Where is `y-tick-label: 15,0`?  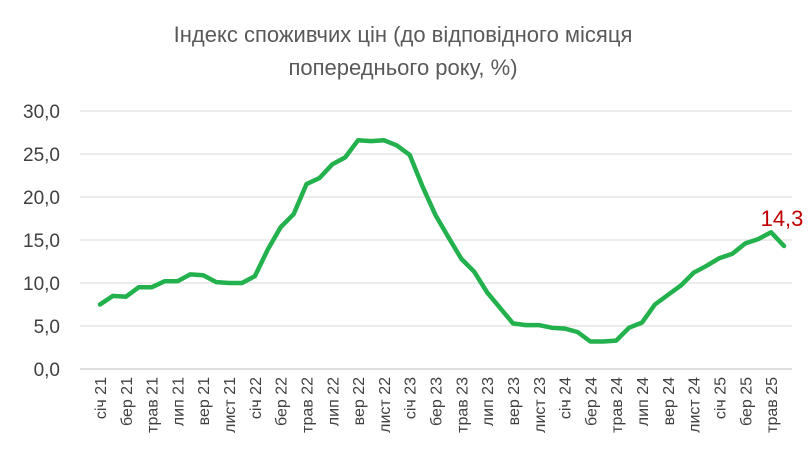
y-tick-label: 15,0 is located at coordinates (41, 241).